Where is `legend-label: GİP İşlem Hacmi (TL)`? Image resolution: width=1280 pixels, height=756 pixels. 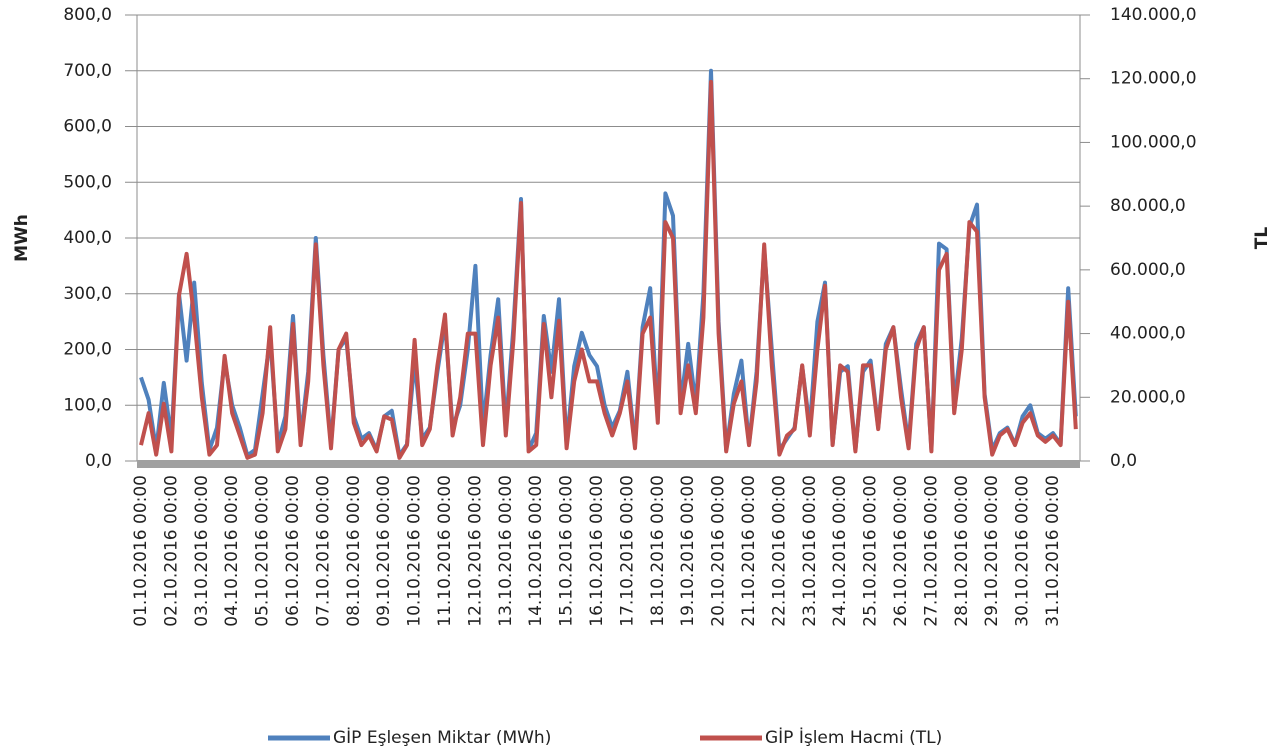
legend-label: GİP İşlem Hacmi (TL) is located at coordinates (853, 737).